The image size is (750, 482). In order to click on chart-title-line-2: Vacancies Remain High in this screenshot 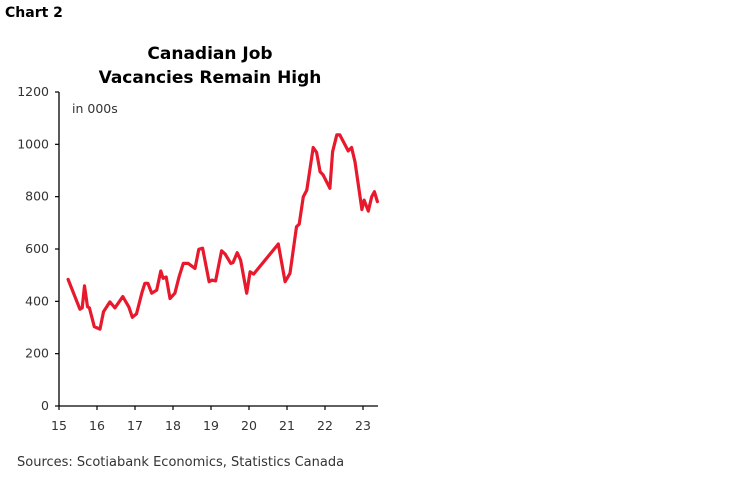, I will do `click(210, 78)`.